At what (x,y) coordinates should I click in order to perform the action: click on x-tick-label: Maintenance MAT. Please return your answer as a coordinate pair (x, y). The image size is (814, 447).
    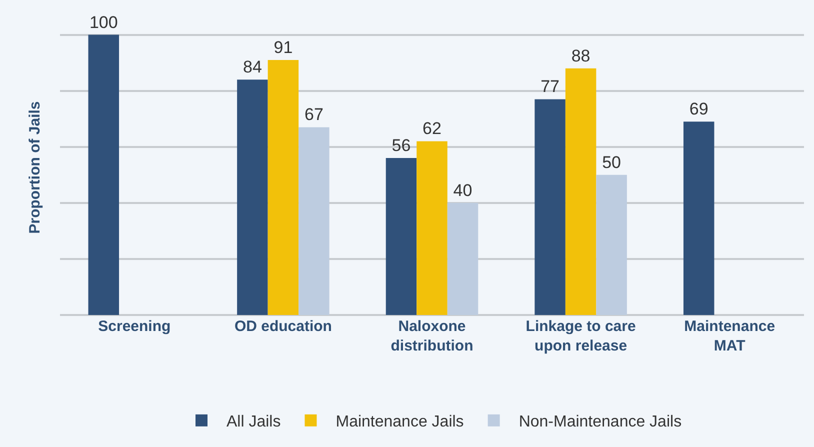
    Looking at the image, I should click on (730, 336).